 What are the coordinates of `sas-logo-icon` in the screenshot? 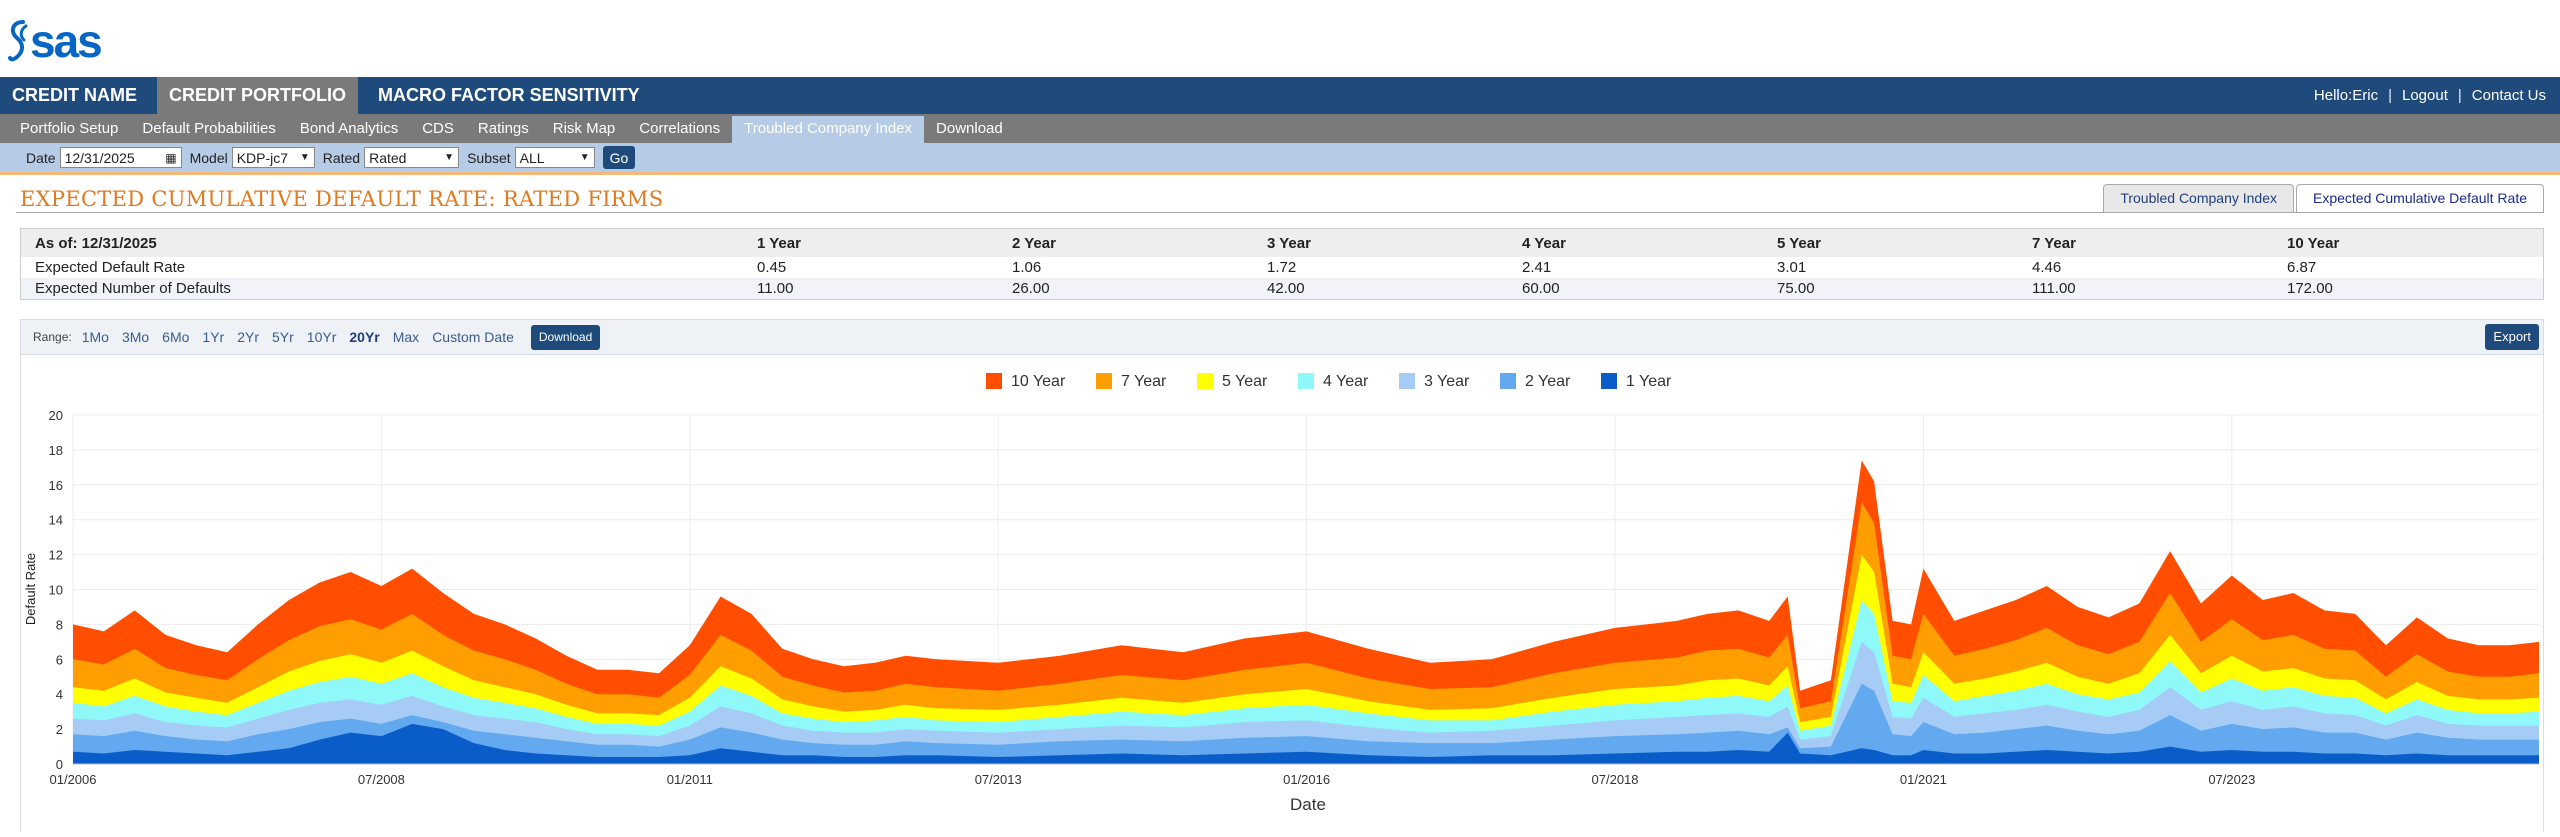 It's located at (18, 41).